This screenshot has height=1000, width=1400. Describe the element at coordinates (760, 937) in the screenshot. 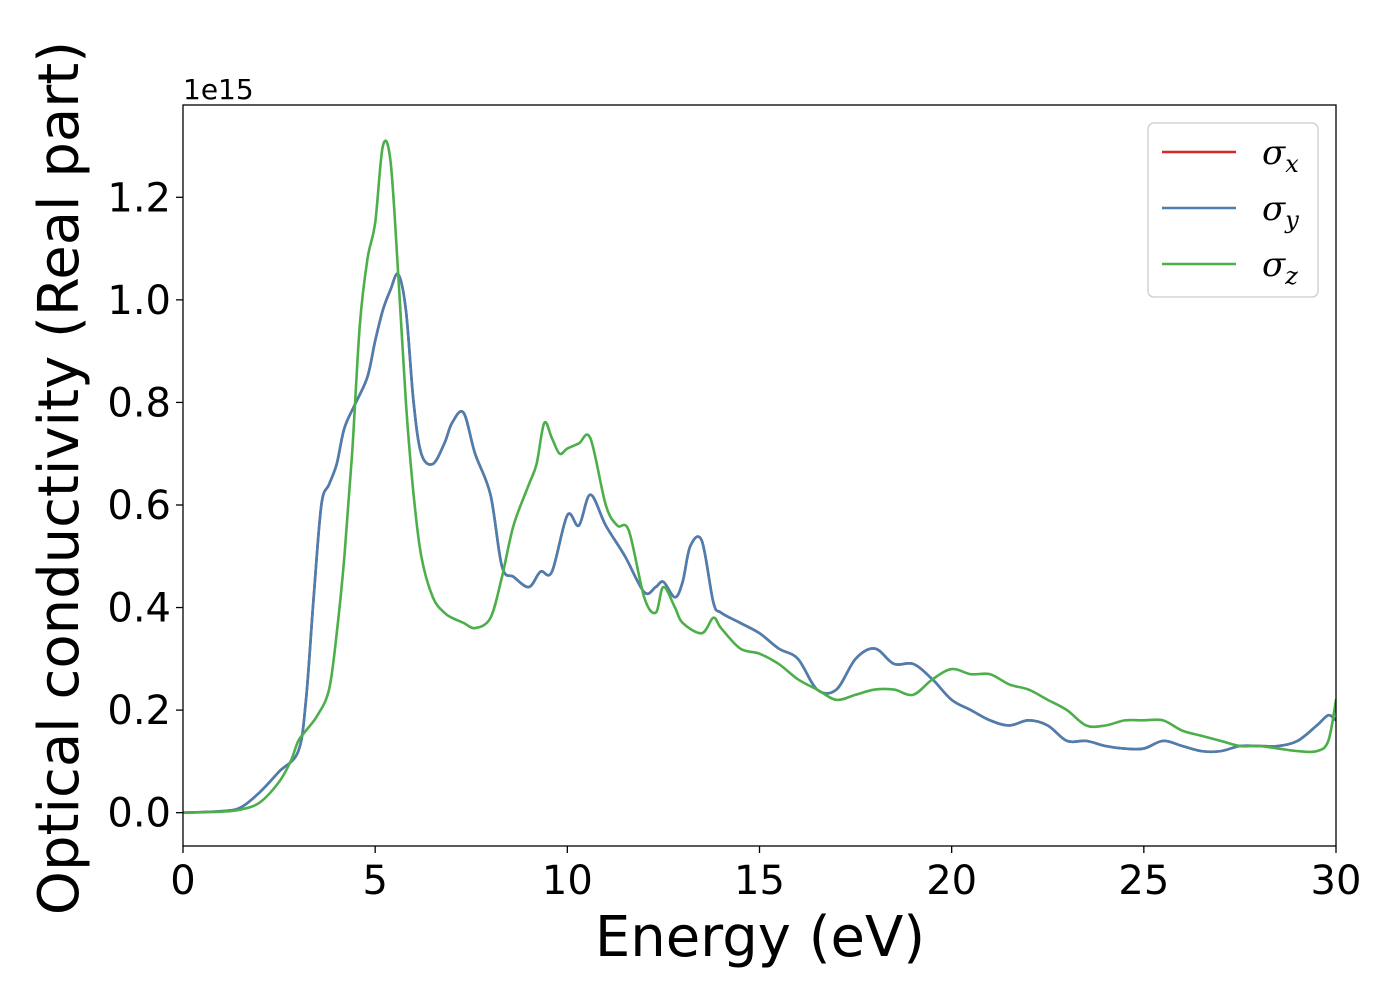

I see `x-axis-title: Energy (eV)` at that location.